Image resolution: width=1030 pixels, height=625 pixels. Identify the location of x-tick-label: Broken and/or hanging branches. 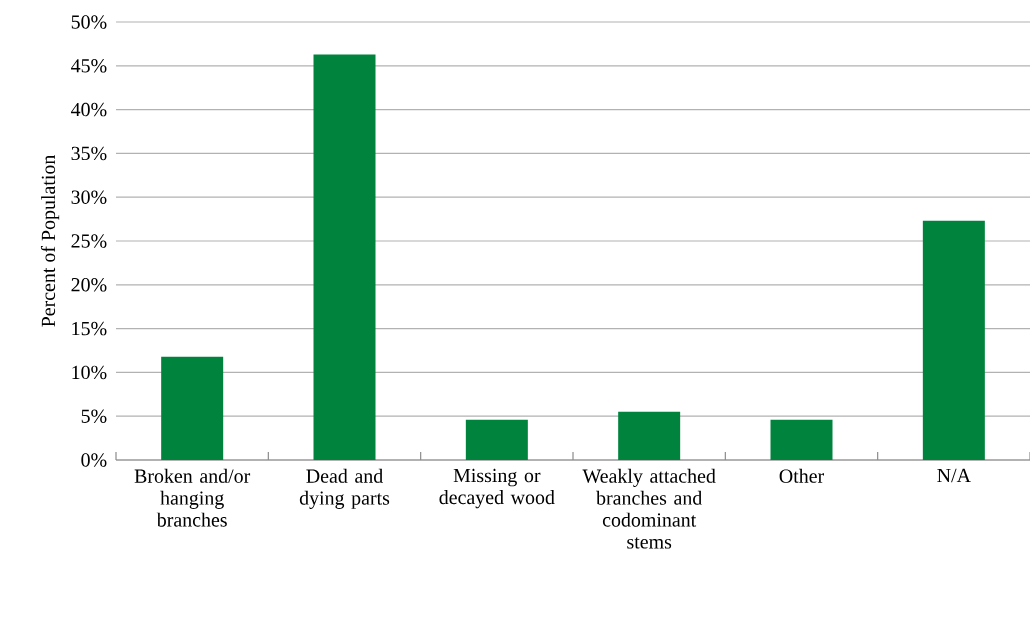
(192, 497).